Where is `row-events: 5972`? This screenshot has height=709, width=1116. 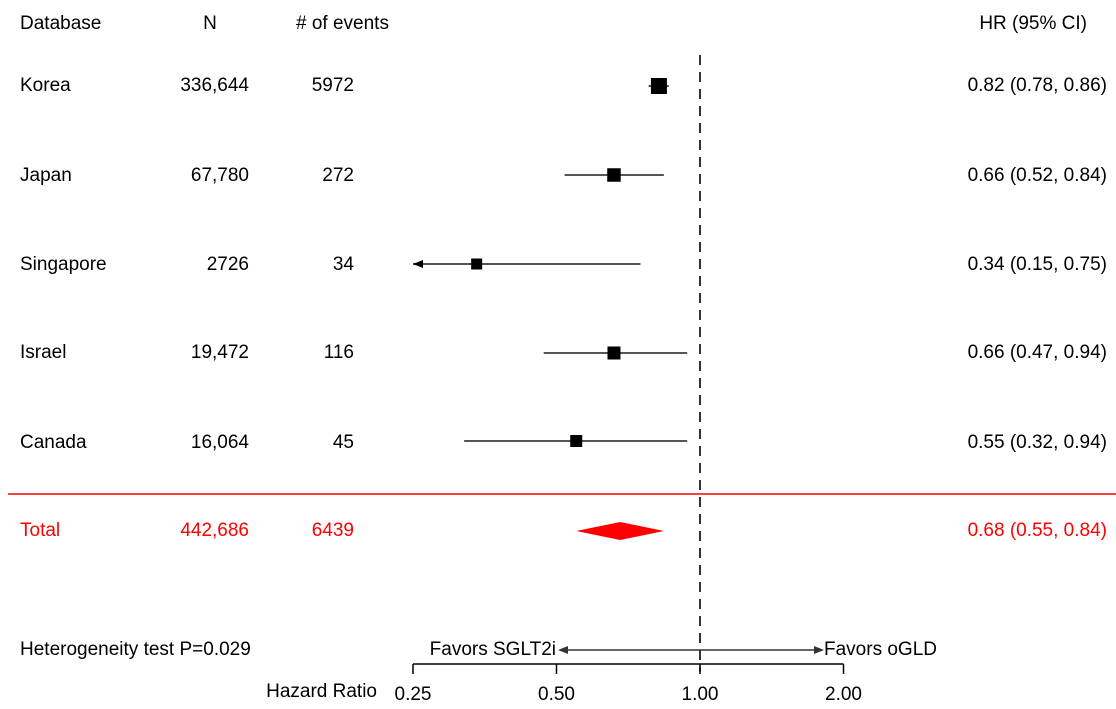
row-events: 5972 is located at coordinates (332, 85).